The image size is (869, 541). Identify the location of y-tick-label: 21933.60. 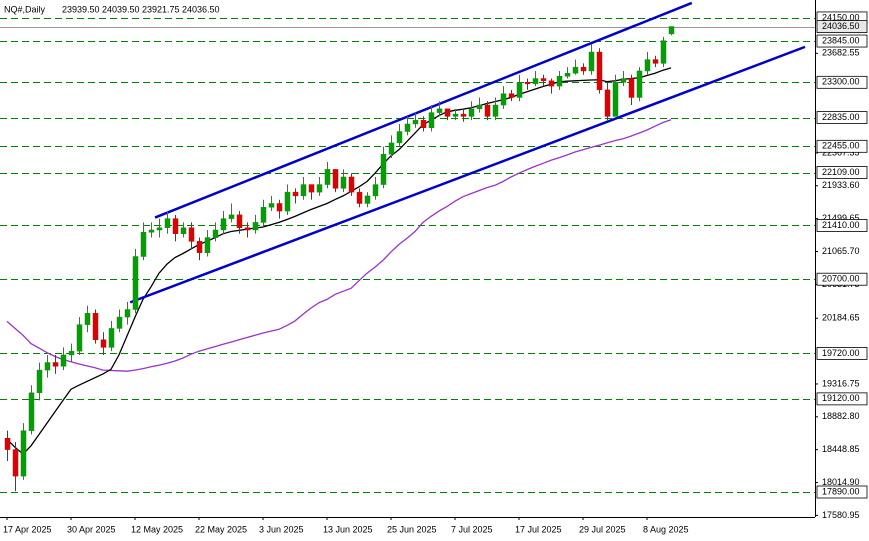
(841, 185).